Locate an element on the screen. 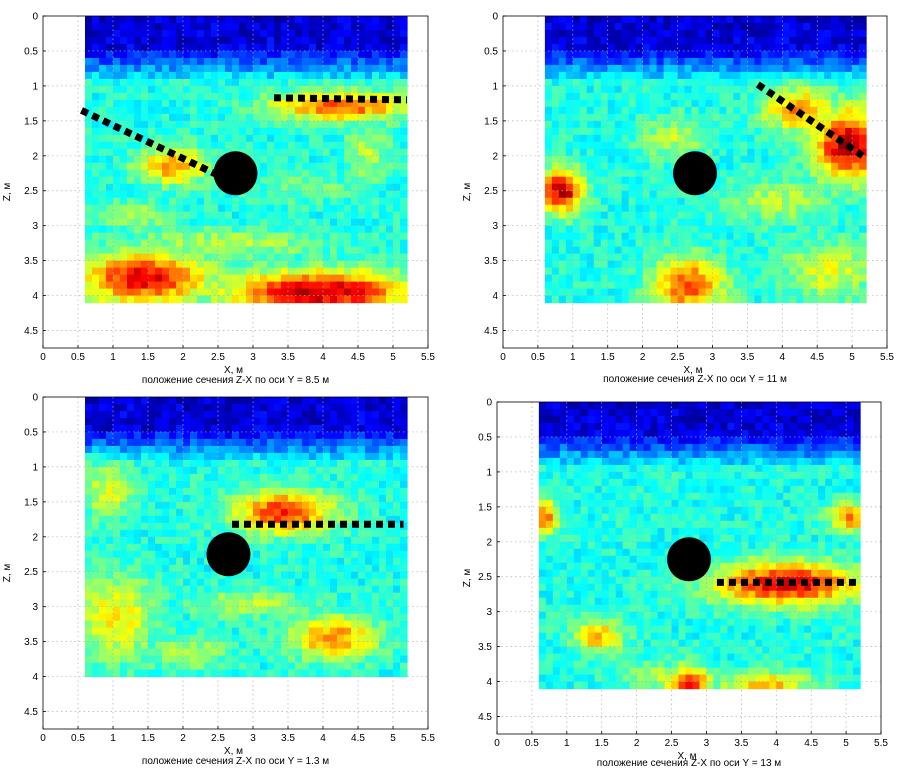  z-axis-label: Z, м is located at coordinates (467, 192).